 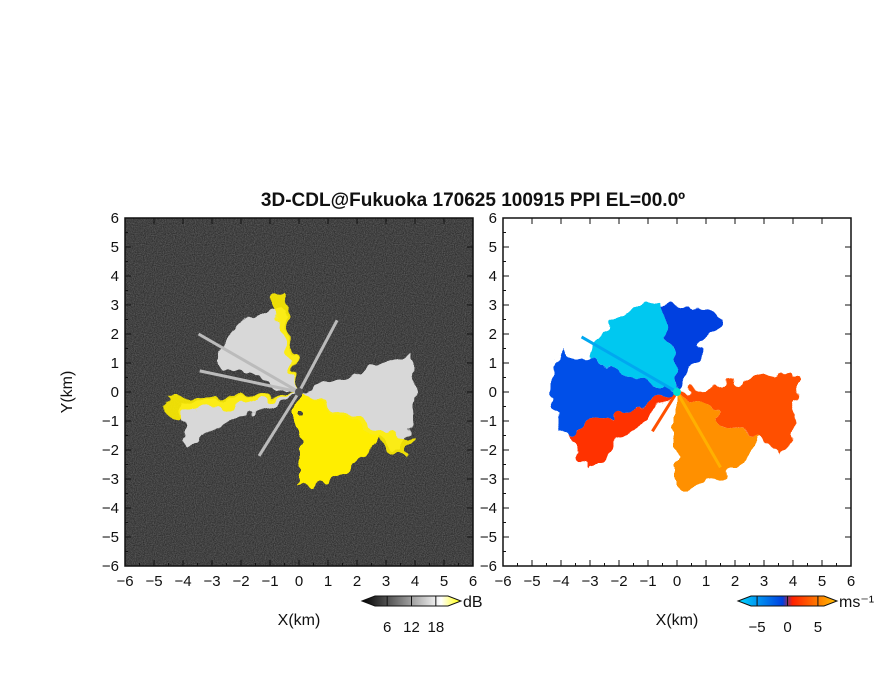 I want to click on left-x-axis-label: X(km), so click(x=299, y=620).